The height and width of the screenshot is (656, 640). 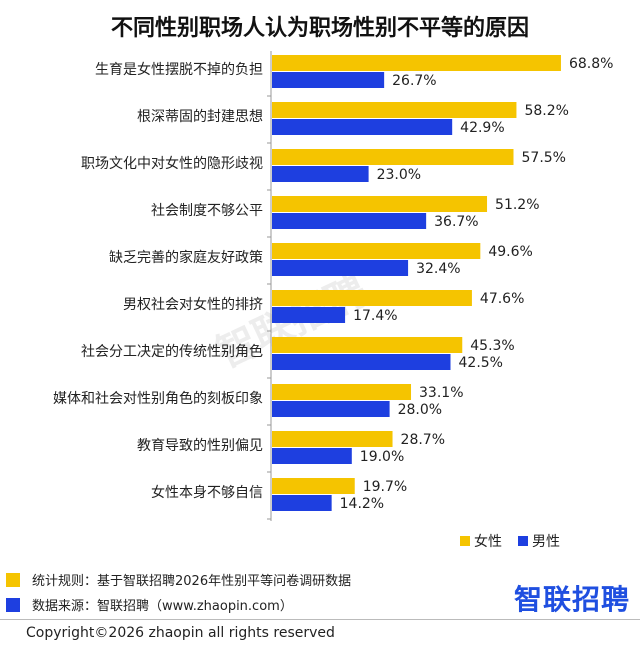 I want to click on rule-note-square, so click(x=13, y=579).